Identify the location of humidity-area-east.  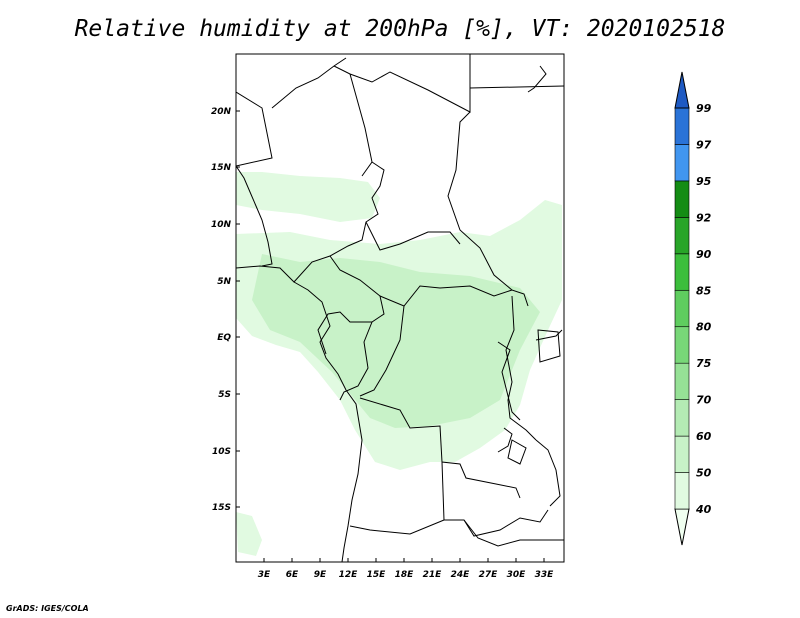
(525, 238).